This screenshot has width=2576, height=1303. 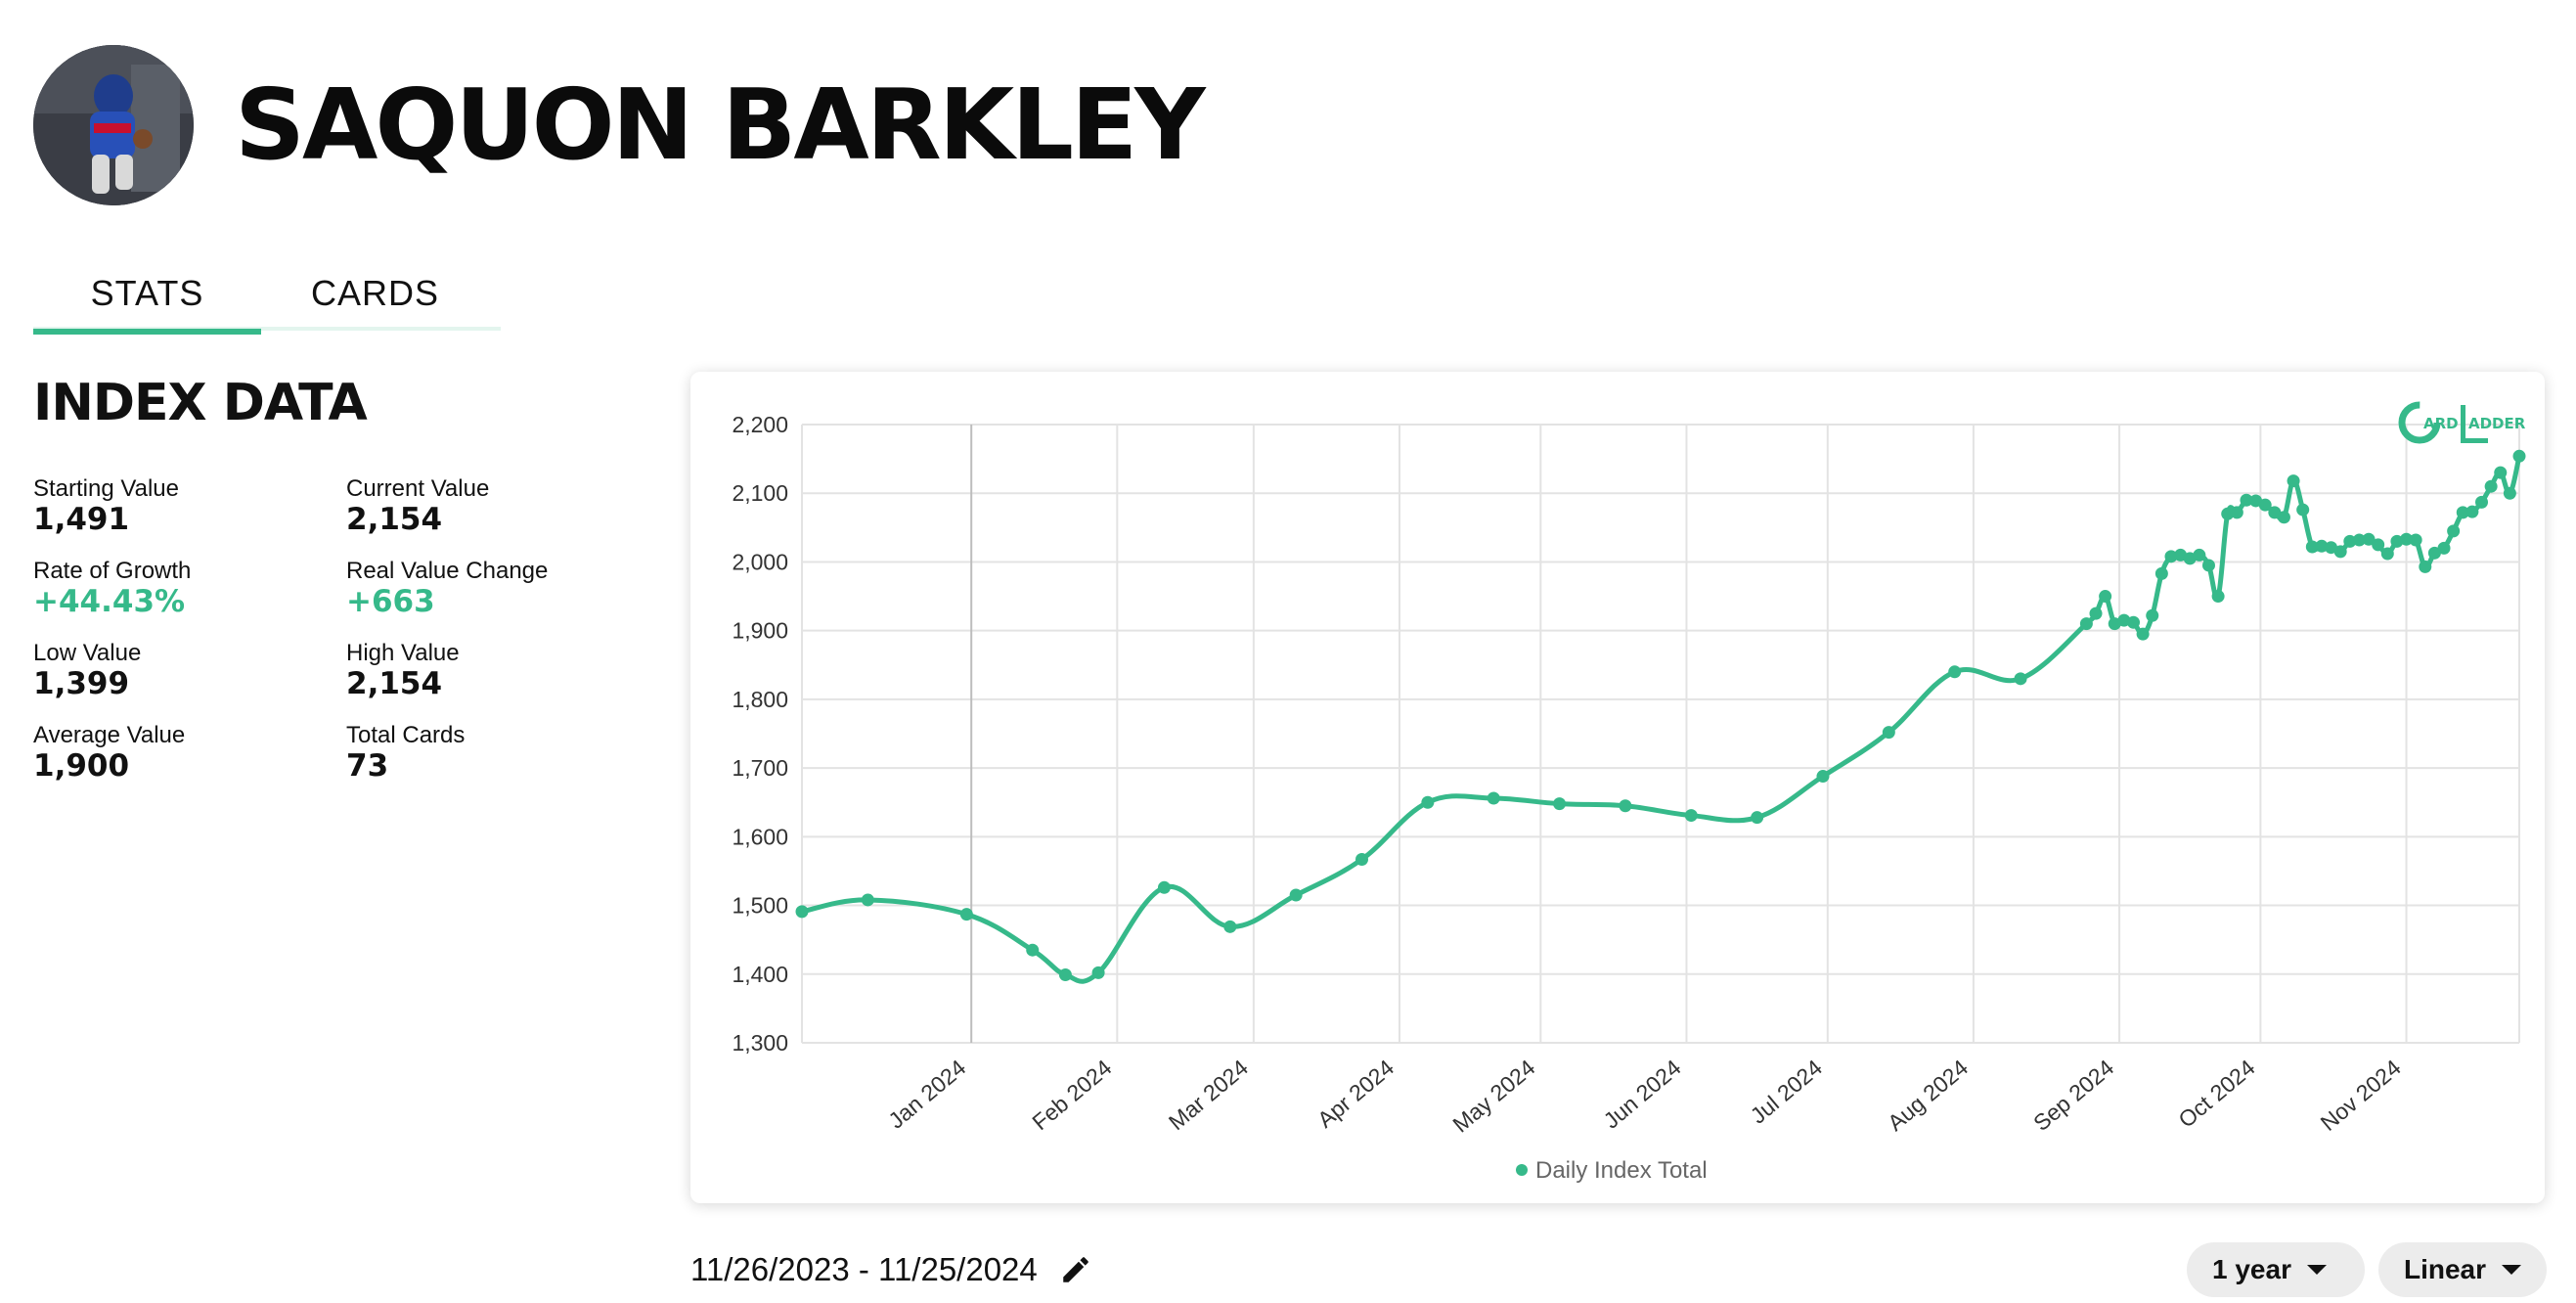 What do you see at coordinates (113, 125) in the screenshot?
I see `player-photo` at bounding box center [113, 125].